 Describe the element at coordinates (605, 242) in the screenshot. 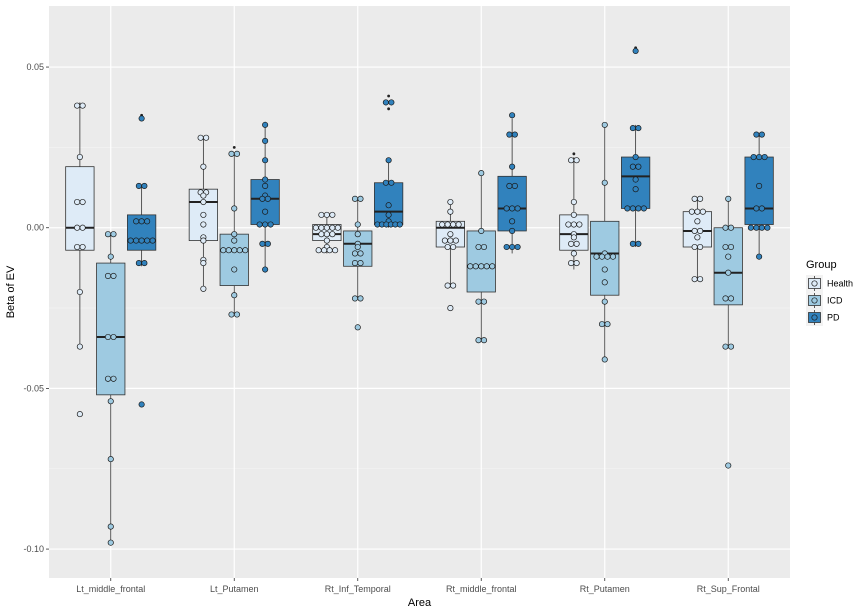

I see `box-icd-rt_putamen` at that location.